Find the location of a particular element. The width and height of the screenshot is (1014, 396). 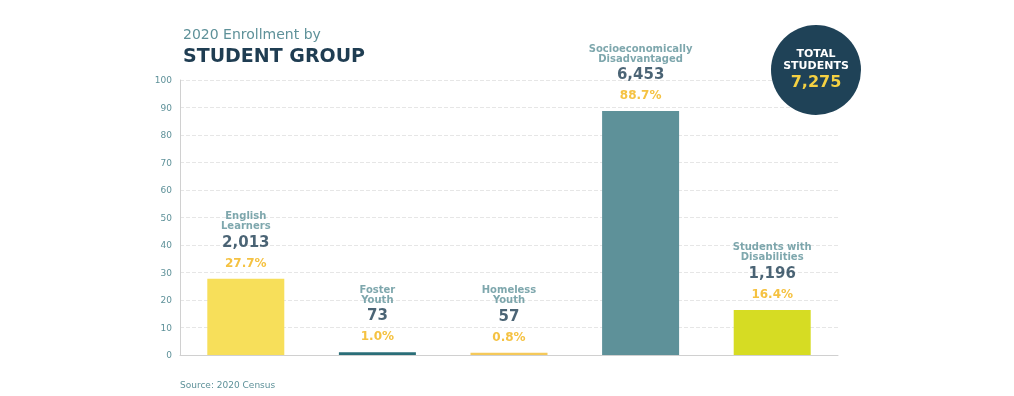

annotation: 7,275 is located at coordinates (816, 82).